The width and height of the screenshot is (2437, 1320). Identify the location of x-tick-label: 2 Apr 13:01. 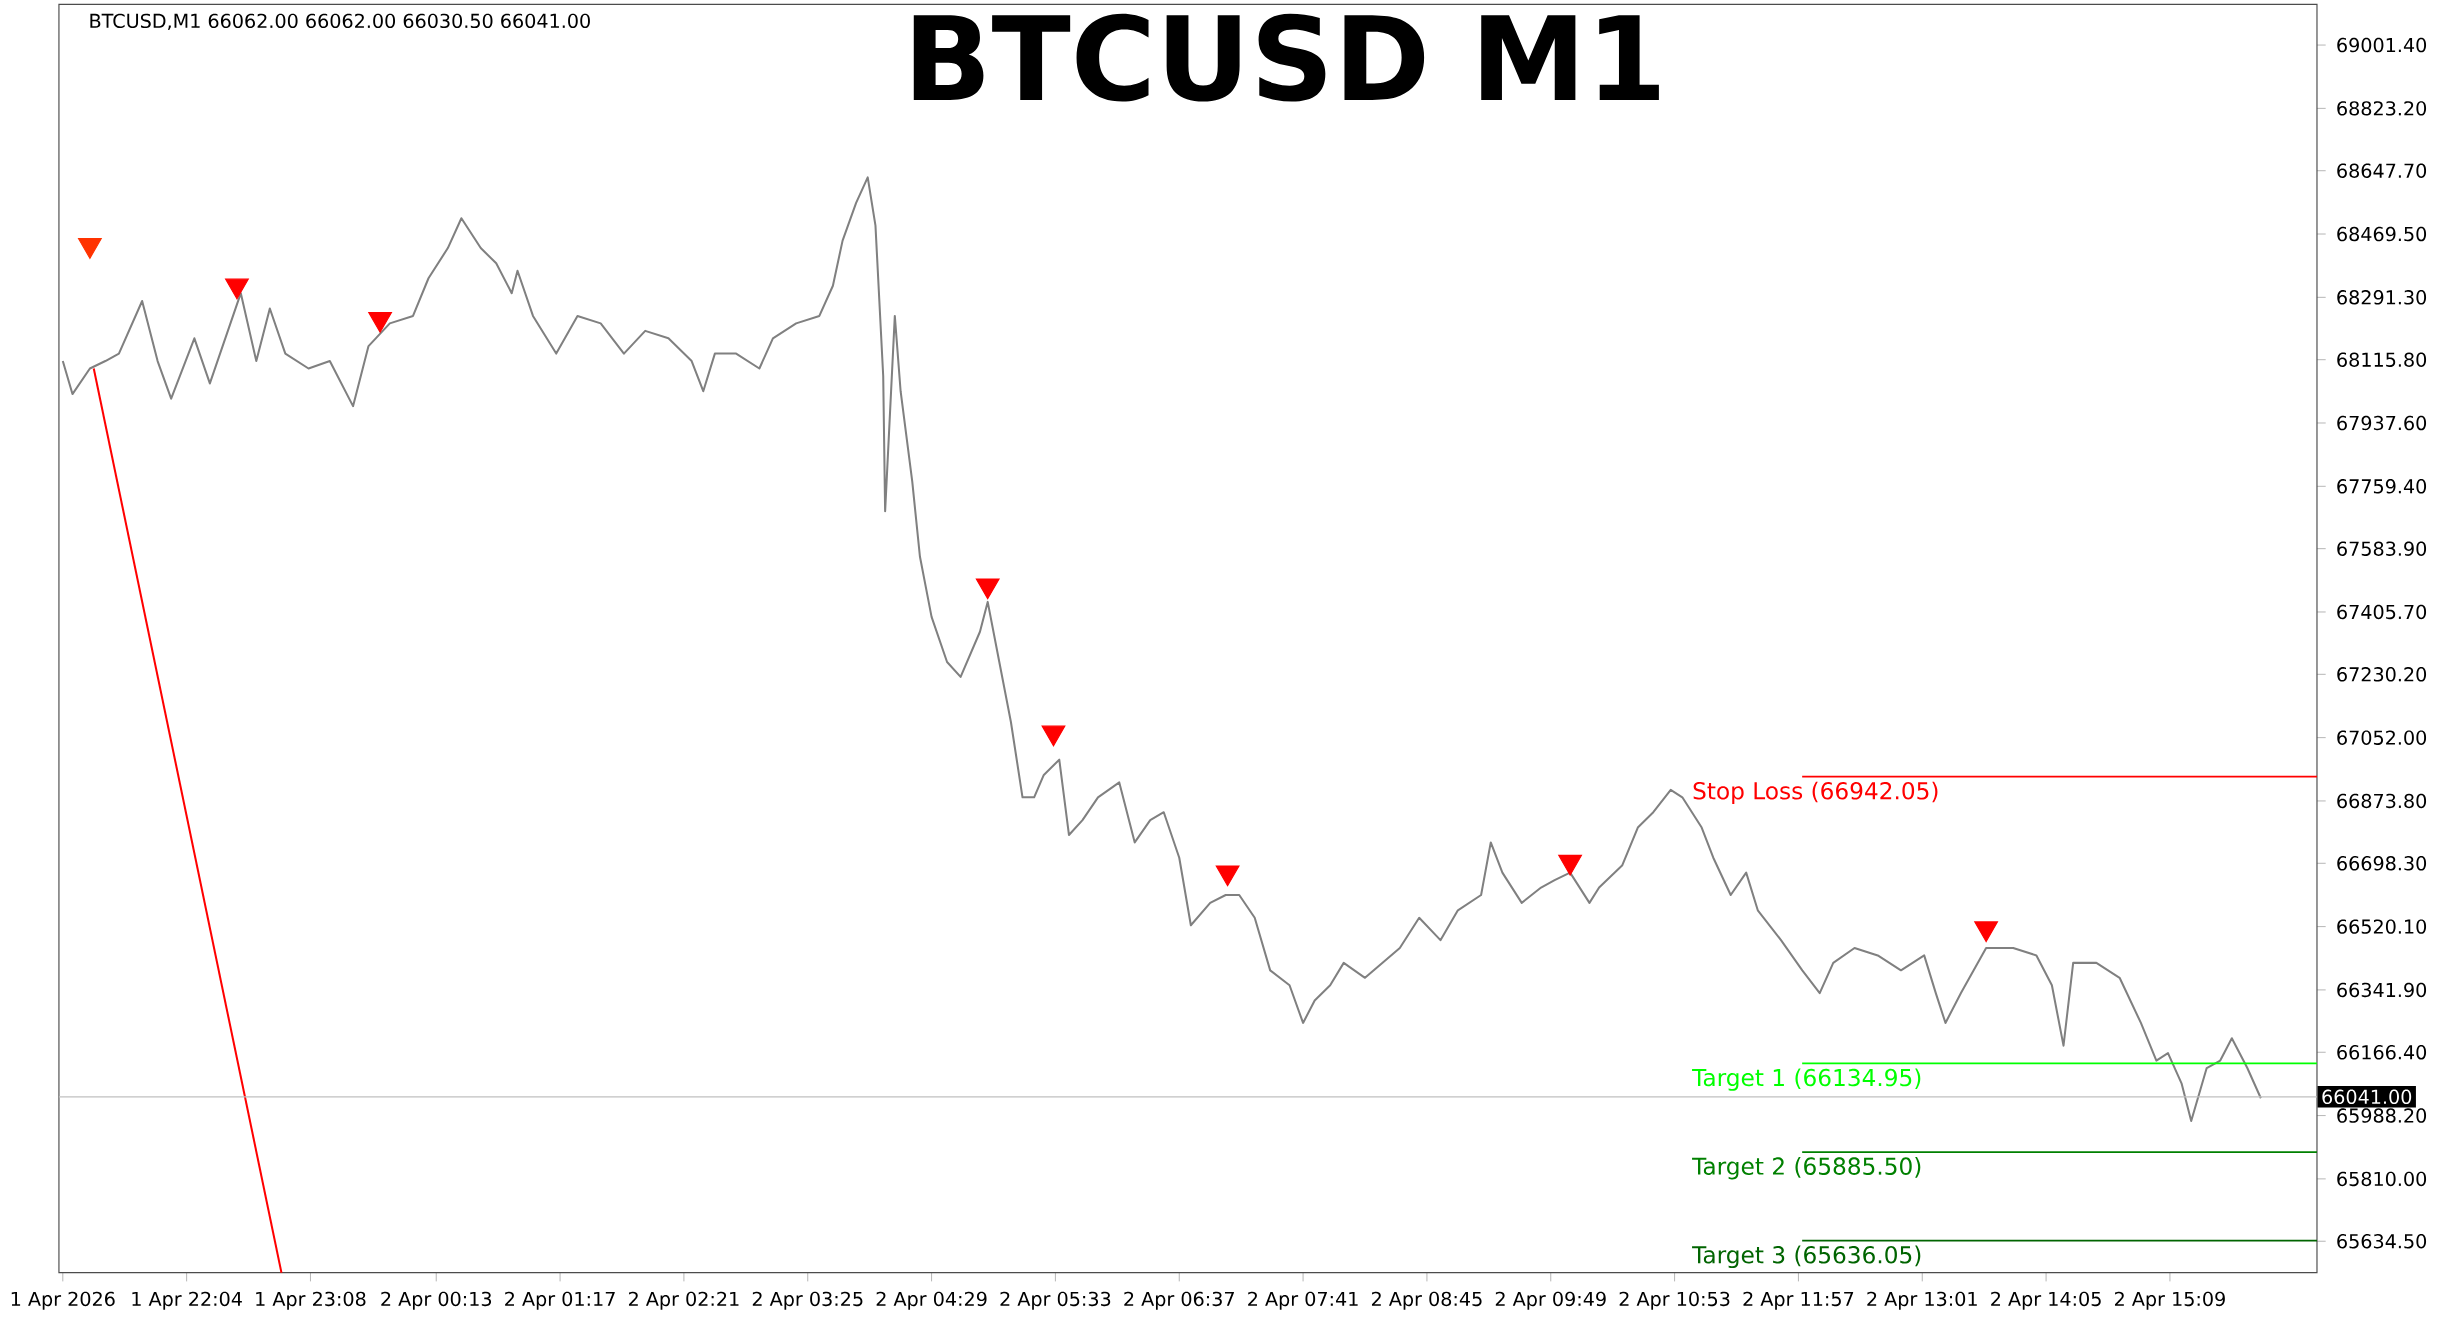
(1922, 1301).